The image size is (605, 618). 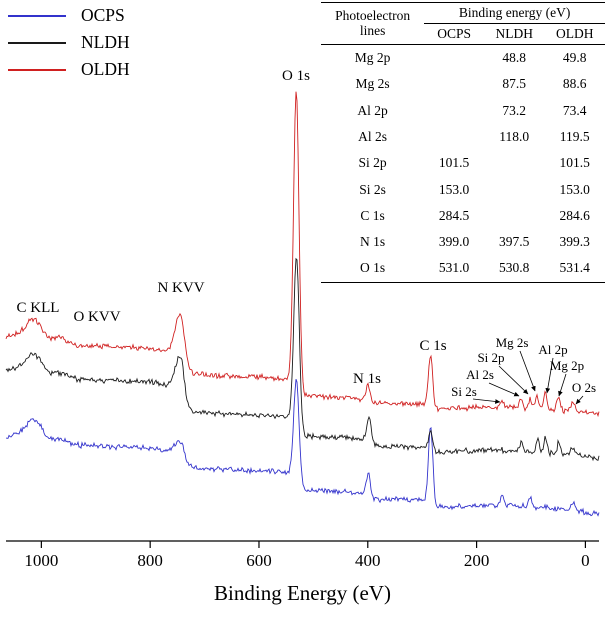 What do you see at coordinates (367, 379) in the screenshot?
I see `peak-label-n-1s: N 1s` at bounding box center [367, 379].